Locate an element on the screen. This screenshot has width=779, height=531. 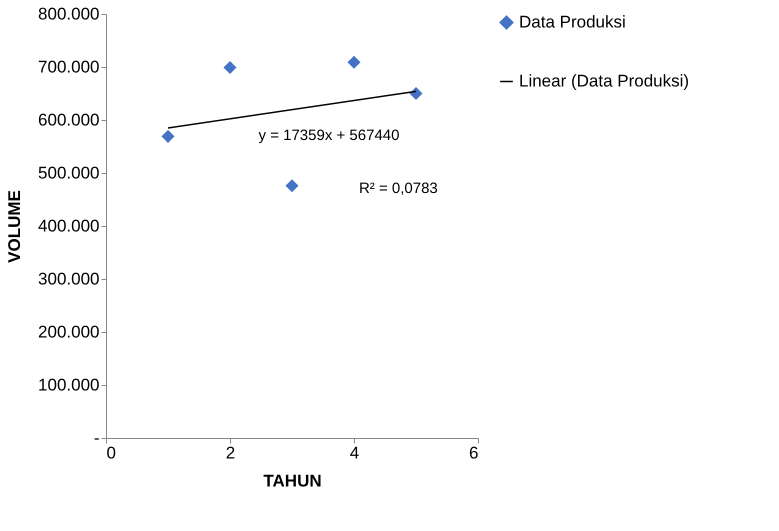
x-tick-label: 6 is located at coordinates (473, 453).